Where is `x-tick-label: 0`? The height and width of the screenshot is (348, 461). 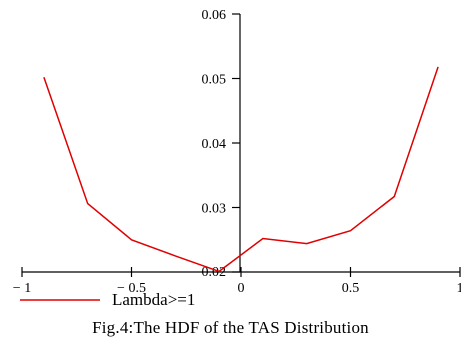
x-tick-label: 0 is located at coordinates (241, 288).